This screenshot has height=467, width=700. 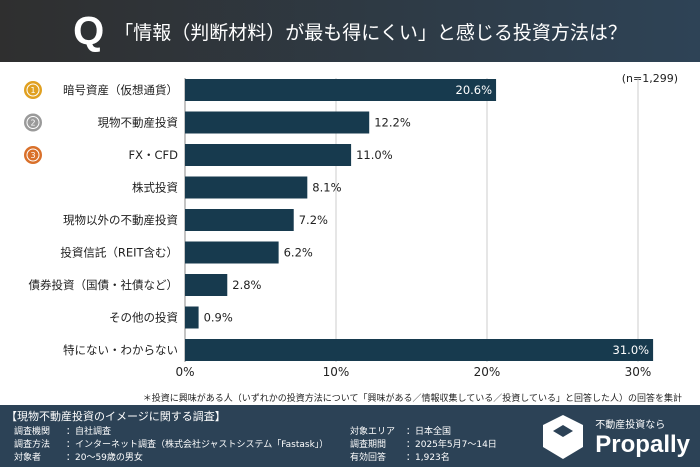 I want to click on x-tick-label: 10%, so click(x=336, y=372).